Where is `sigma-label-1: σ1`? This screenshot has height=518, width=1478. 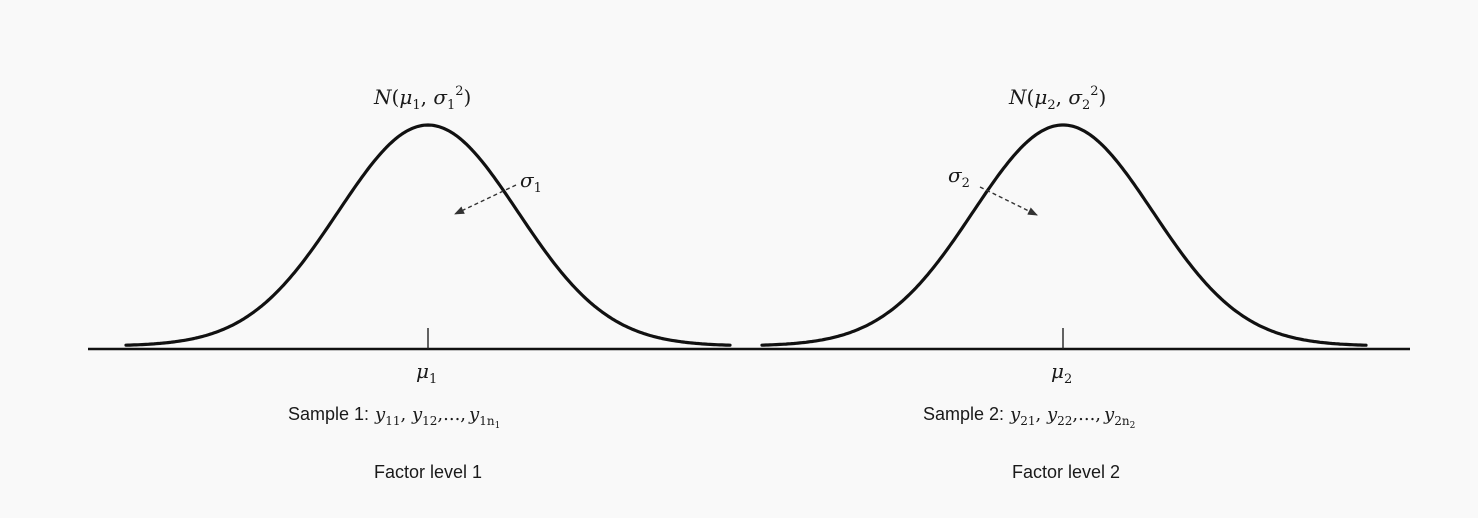 sigma-label-1: σ1 is located at coordinates (531, 182).